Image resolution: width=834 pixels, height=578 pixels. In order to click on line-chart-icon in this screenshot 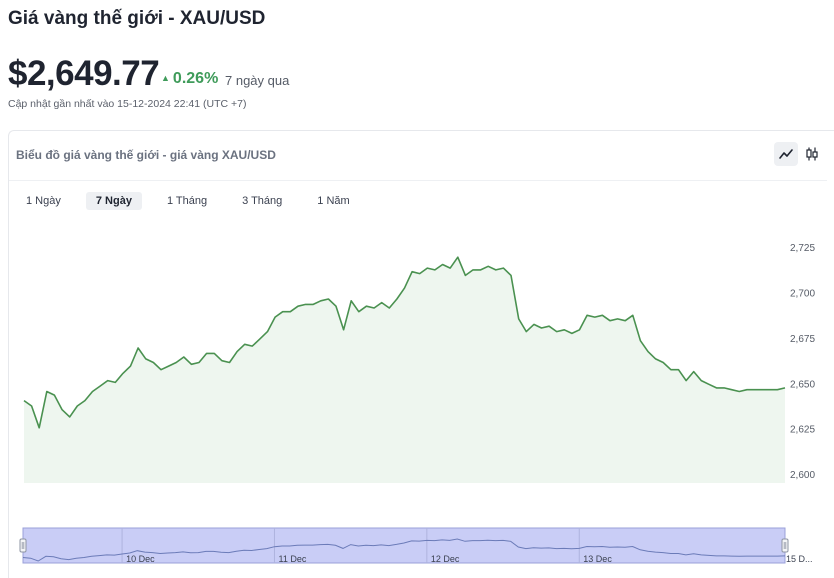, I will do `click(786, 154)`.